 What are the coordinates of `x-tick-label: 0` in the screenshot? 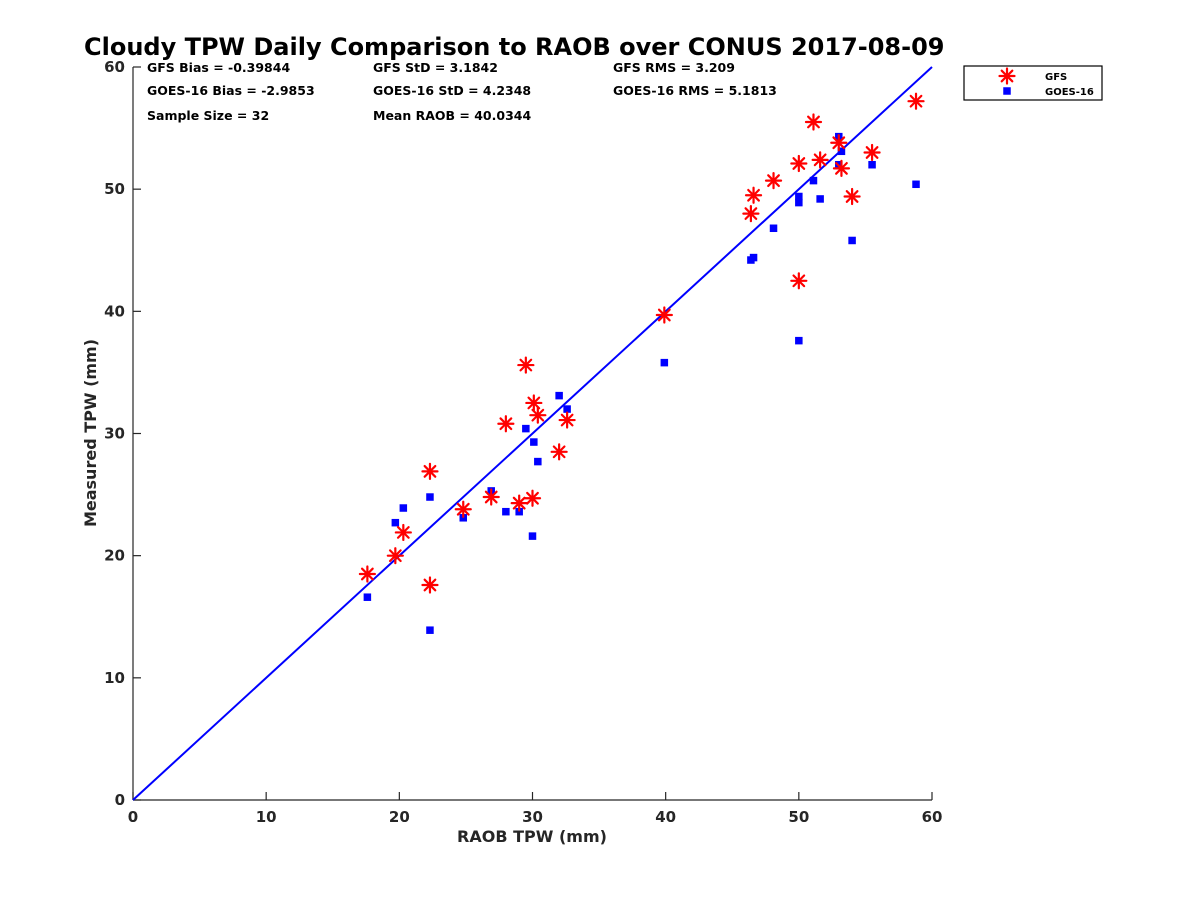 It's located at (133, 817).